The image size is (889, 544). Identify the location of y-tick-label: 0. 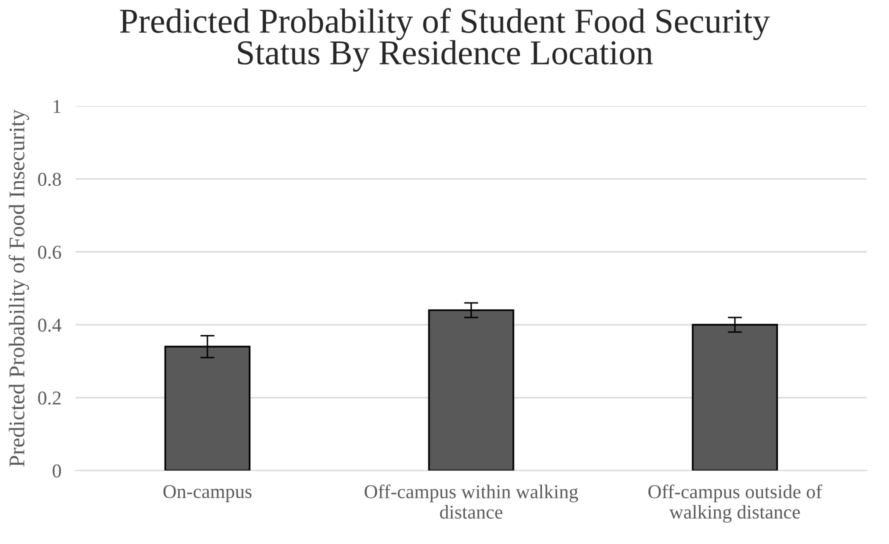
(56, 471).